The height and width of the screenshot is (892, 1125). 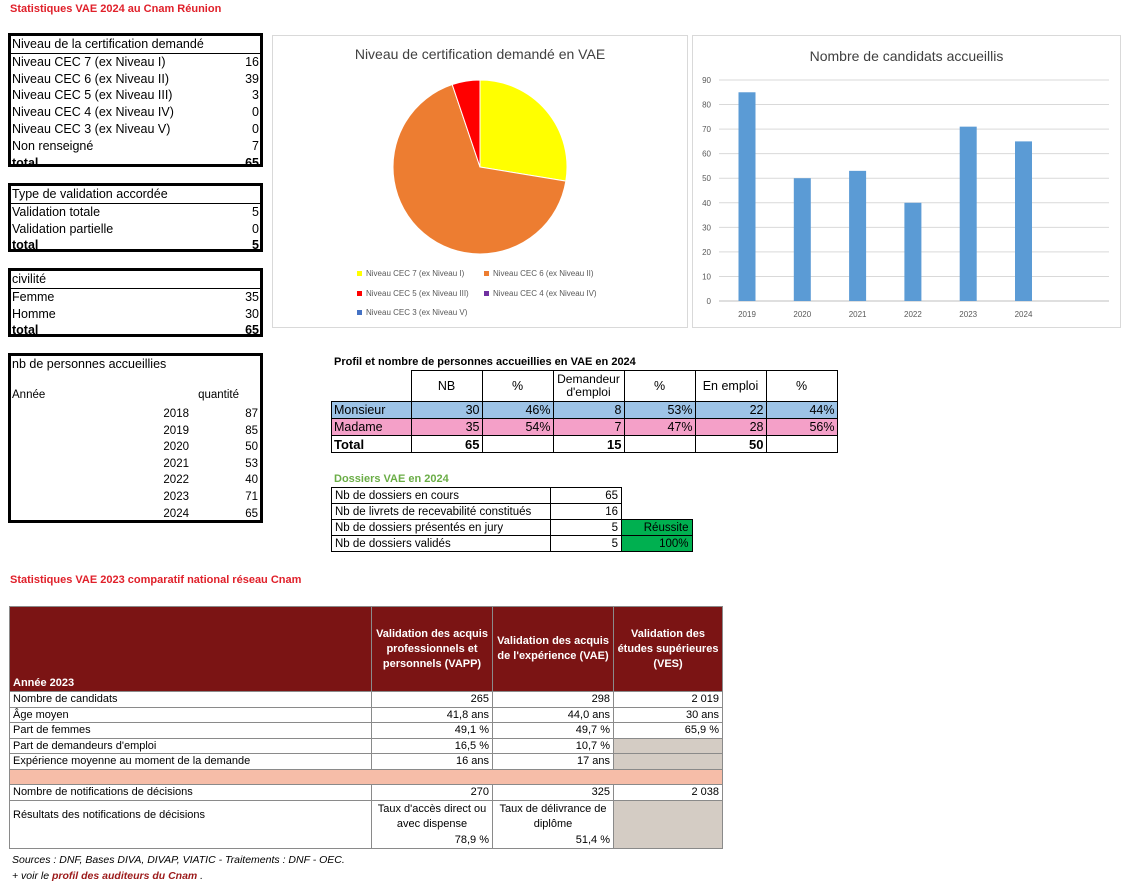 What do you see at coordinates (586, 511) in the screenshot?
I see `dossiers-value: 16` at bounding box center [586, 511].